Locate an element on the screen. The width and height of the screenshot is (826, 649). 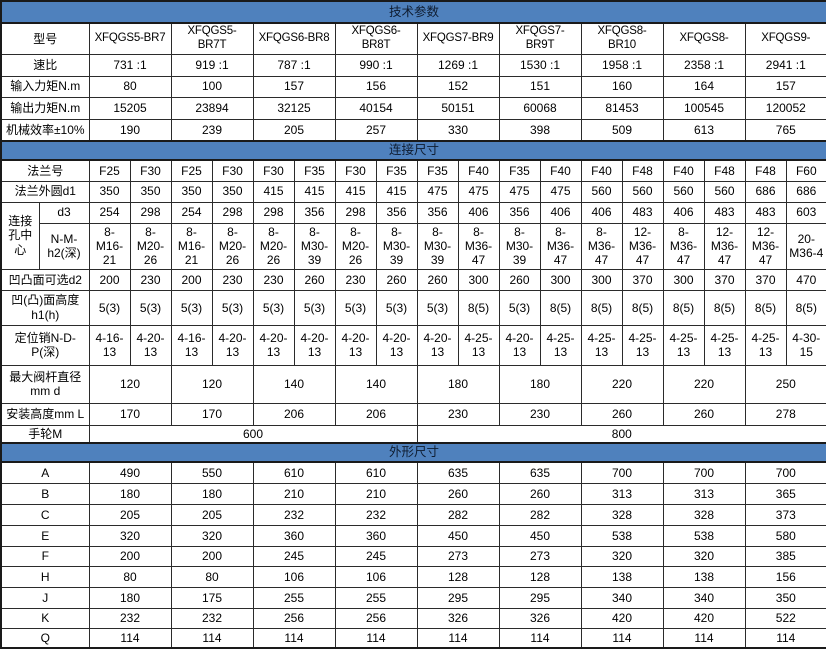
cell: 190 is located at coordinates (130, 130).